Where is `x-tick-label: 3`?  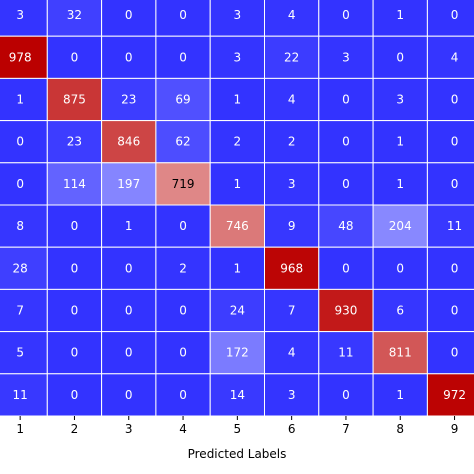 x-tick-label: 3 is located at coordinates (129, 429).